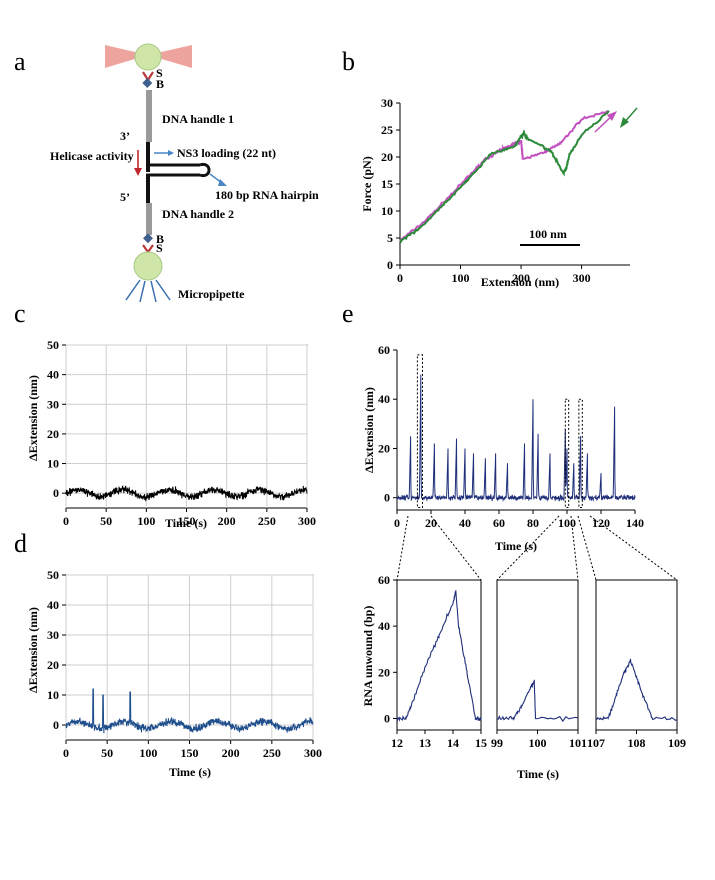 This screenshot has height=880, width=715. Describe the element at coordinates (33, 418) in the screenshot. I see `plot-c-ylabel: ΔExtension (nm)` at that location.